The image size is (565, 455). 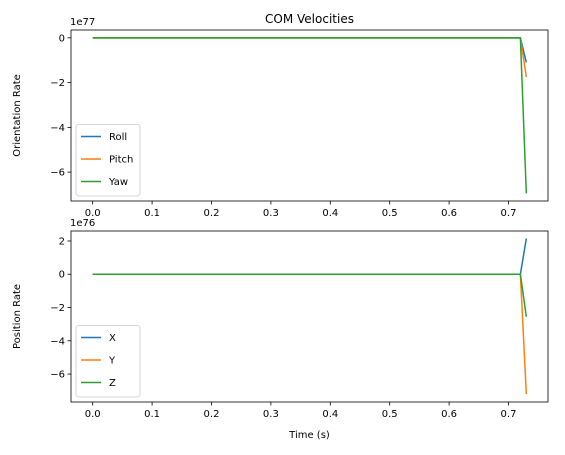 I want to click on series-line-pitch, so click(x=310, y=57).